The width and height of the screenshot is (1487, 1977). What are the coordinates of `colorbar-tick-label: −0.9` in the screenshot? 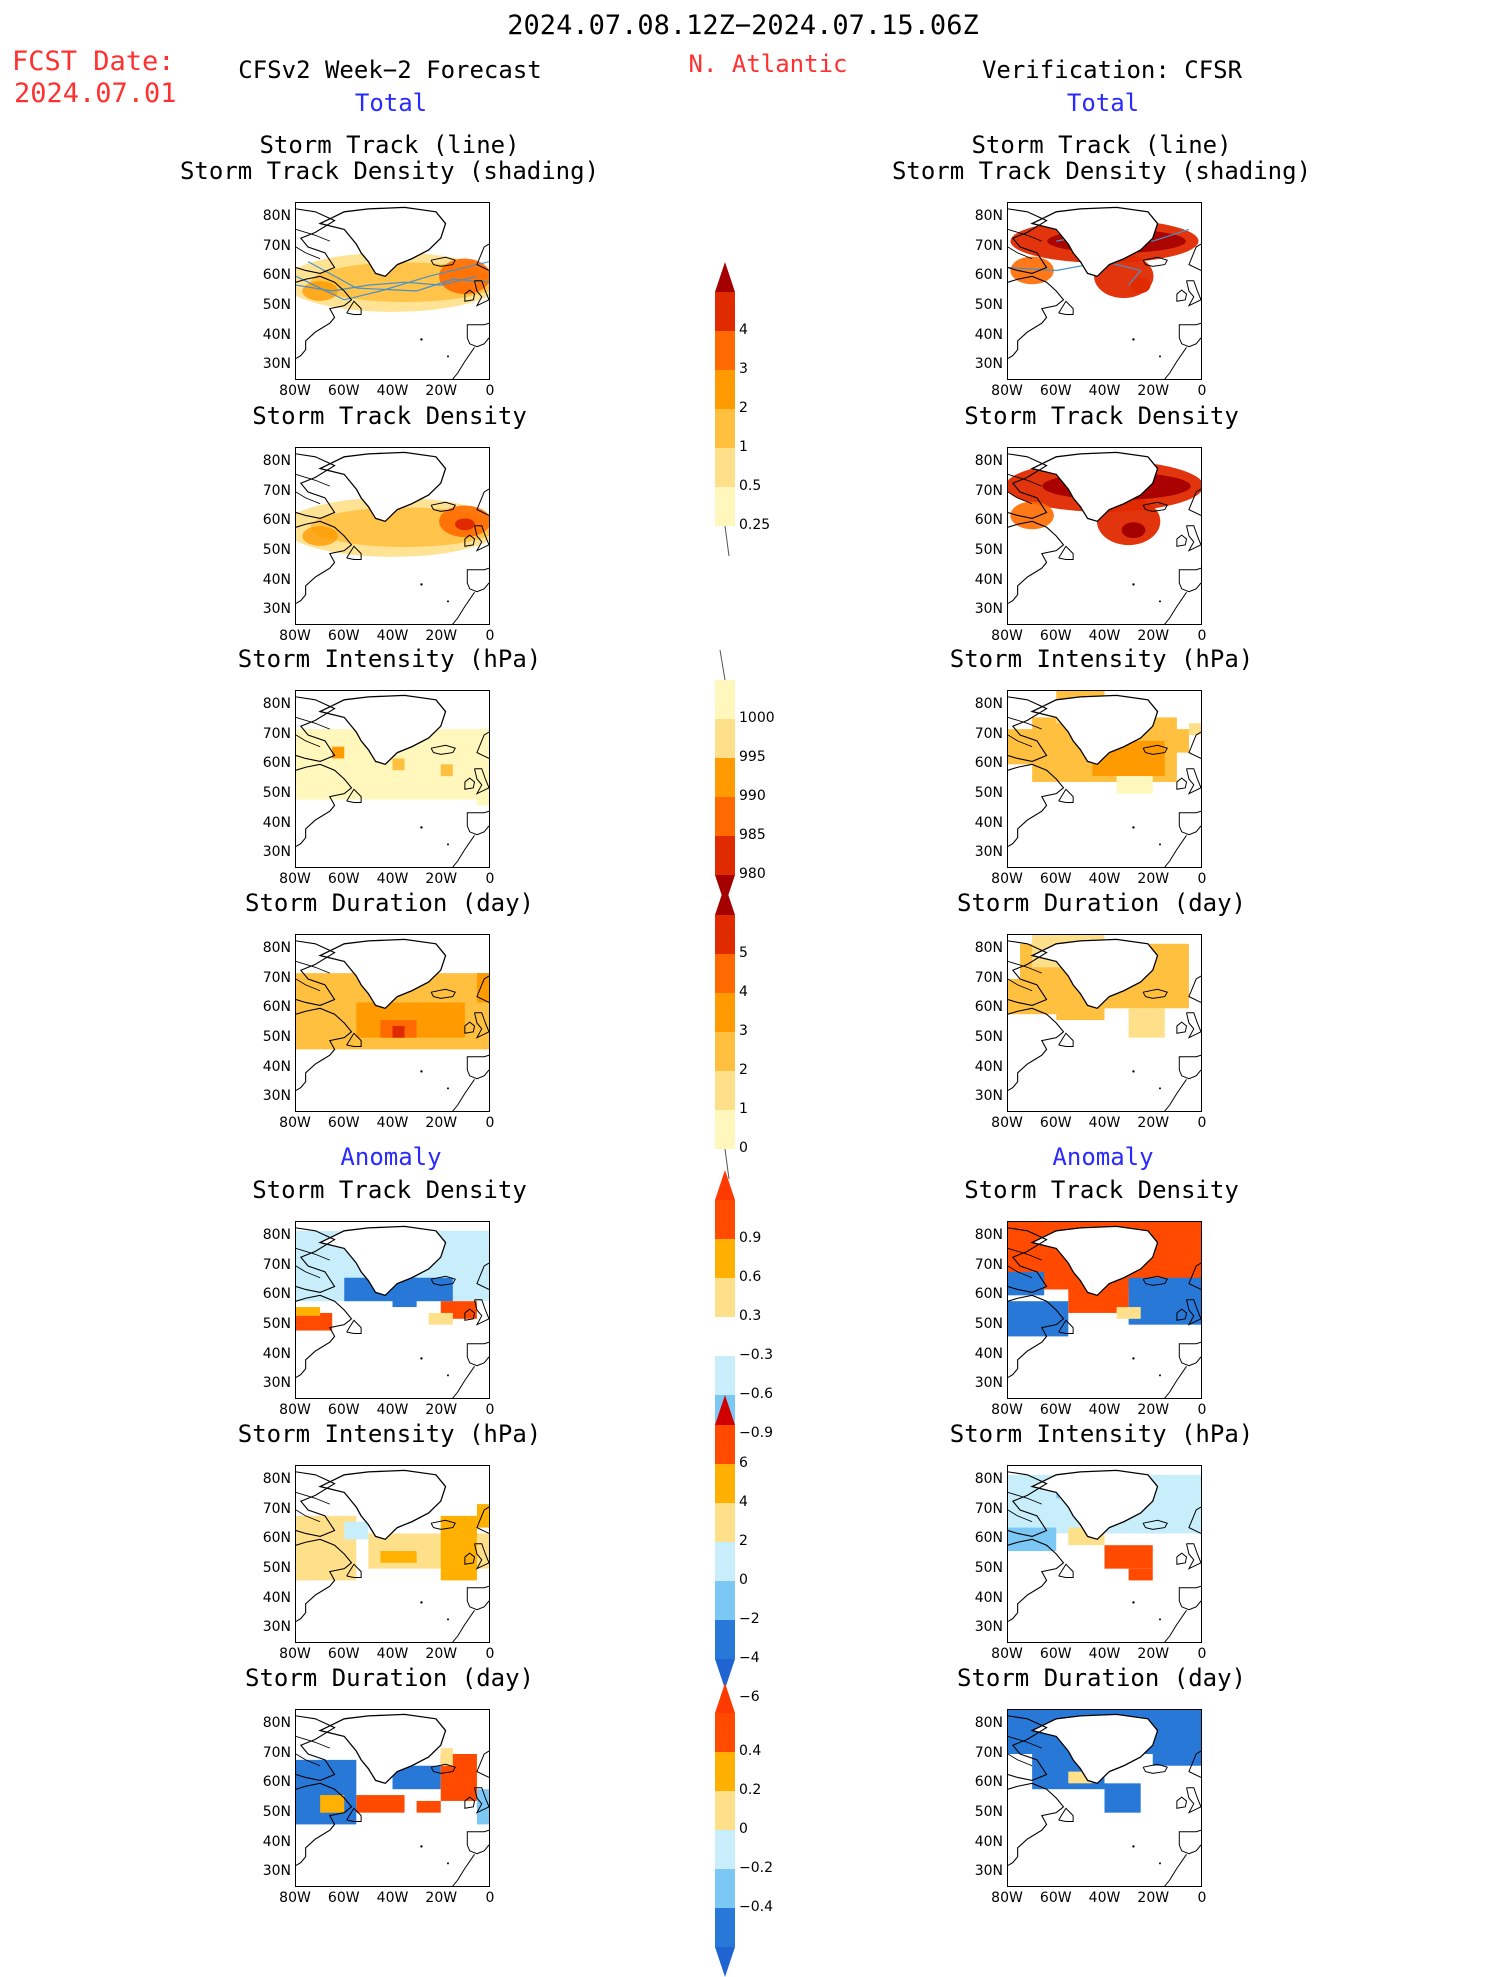 It's located at (756, 1433).